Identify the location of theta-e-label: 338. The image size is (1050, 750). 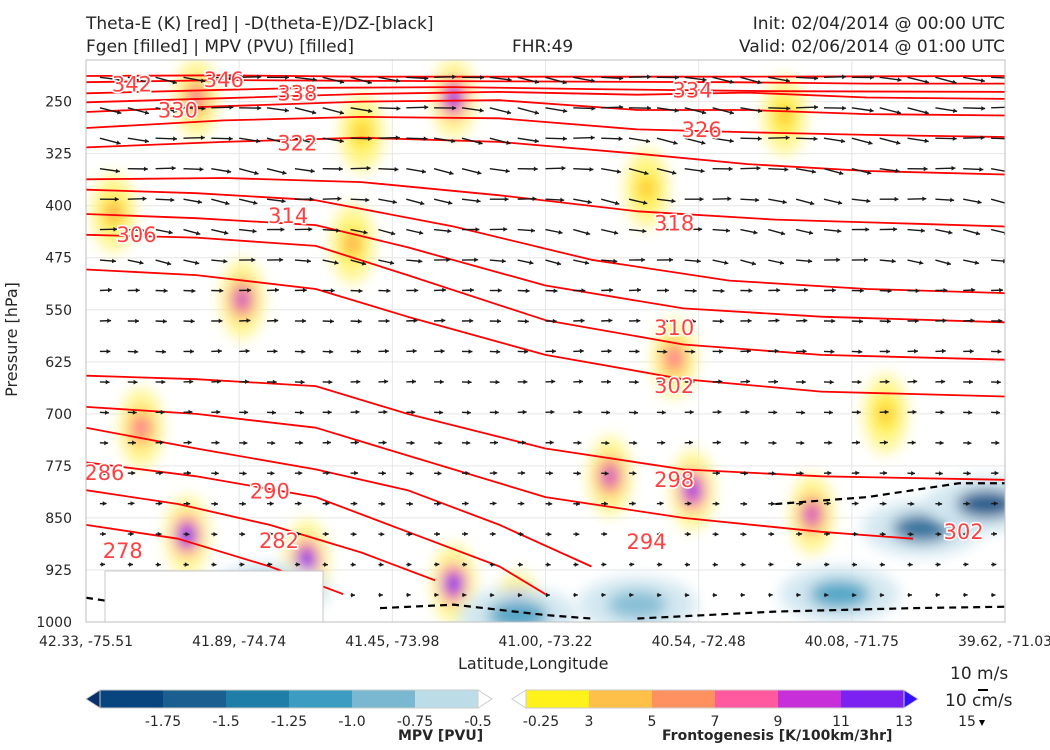
(297, 93).